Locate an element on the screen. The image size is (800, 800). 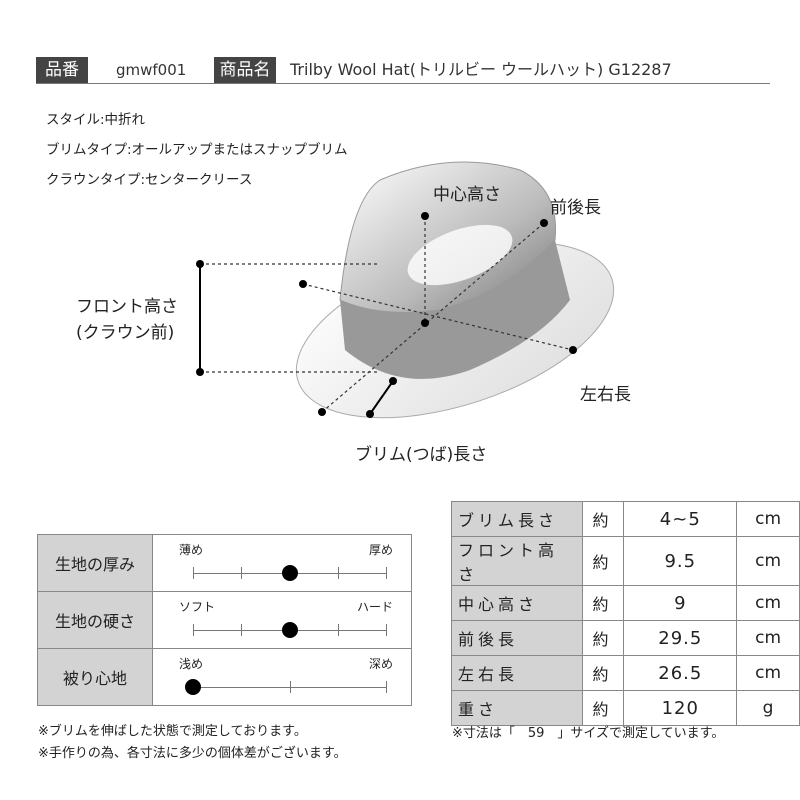
feel-label: 被り心地 is located at coordinates (95, 677).